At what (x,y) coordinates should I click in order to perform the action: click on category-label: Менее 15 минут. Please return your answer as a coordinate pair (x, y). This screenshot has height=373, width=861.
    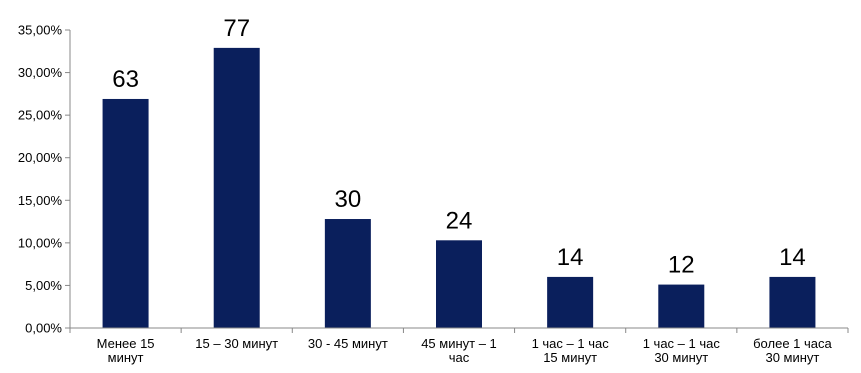
    Looking at the image, I should click on (126, 350).